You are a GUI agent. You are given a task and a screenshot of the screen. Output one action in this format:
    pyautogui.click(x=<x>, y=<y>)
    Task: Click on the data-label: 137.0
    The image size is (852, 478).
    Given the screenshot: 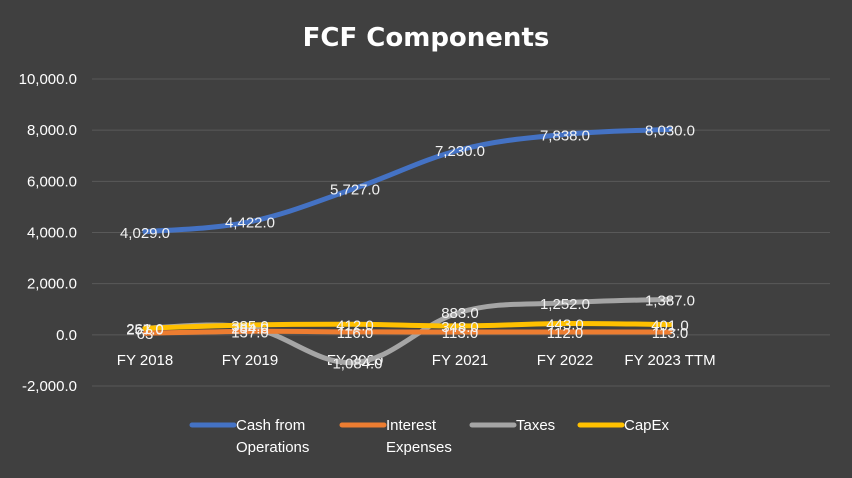 What is the action you would take?
    pyautogui.click(x=250, y=332)
    